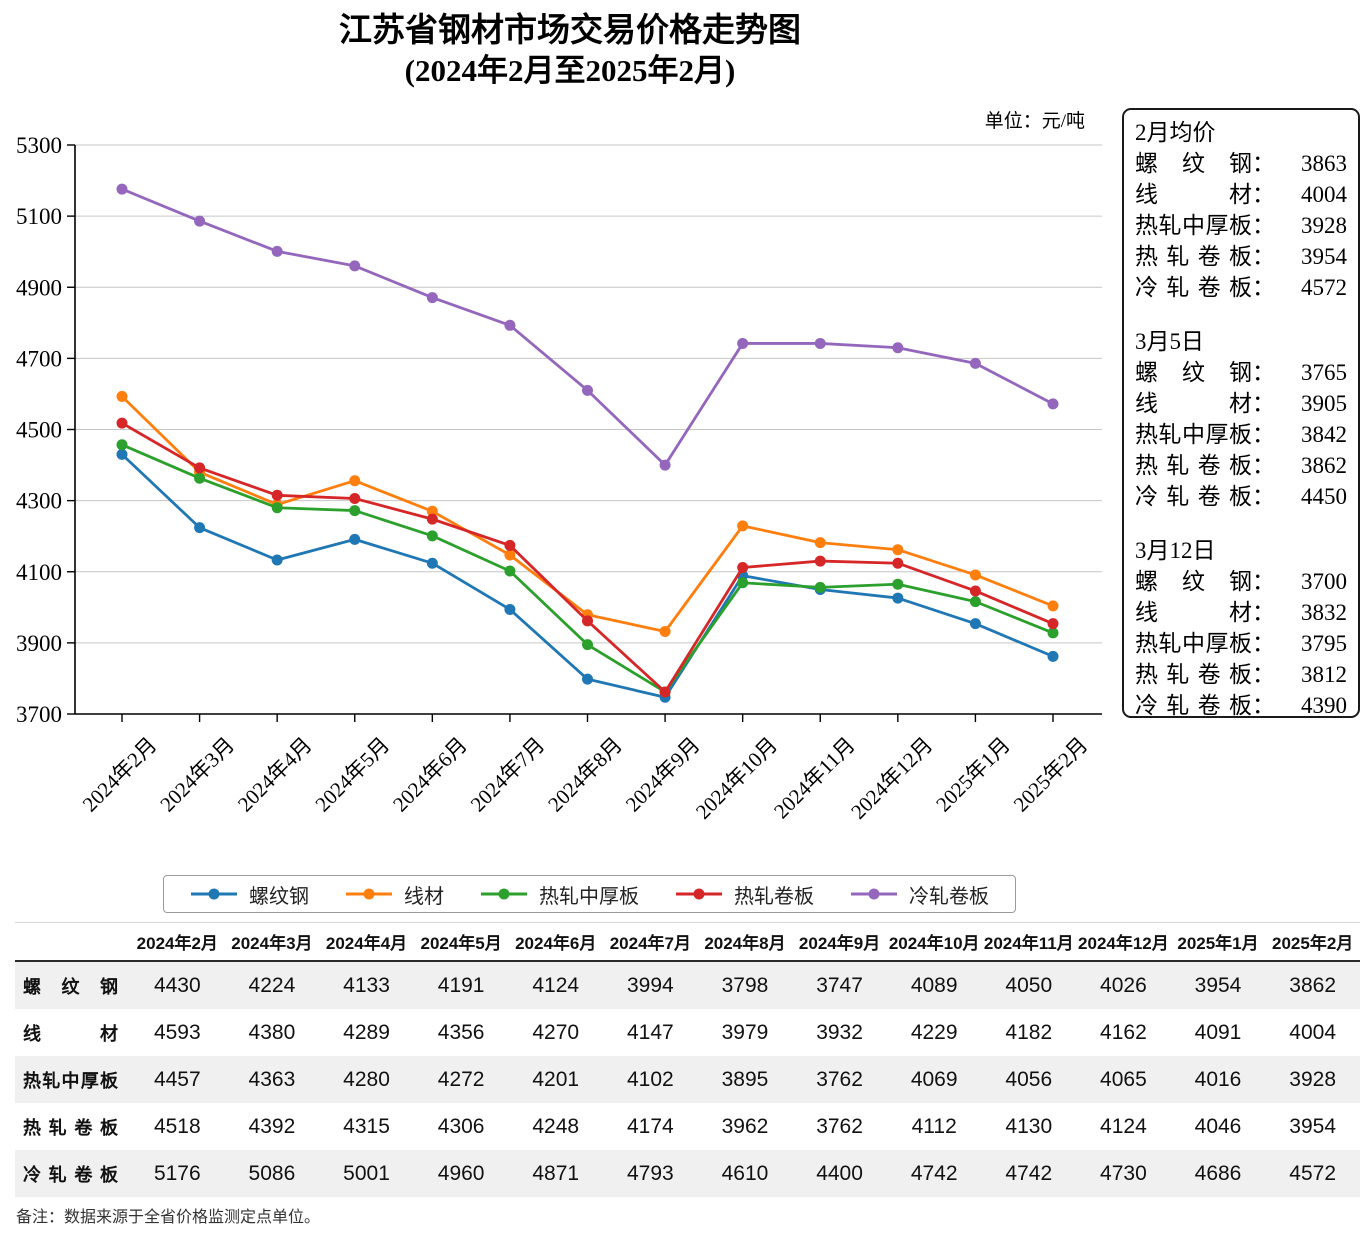 The height and width of the screenshot is (1245, 1362). Describe the element at coordinates (1324, 674) in the screenshot. I see `panel-item-value: 3812` at that location.